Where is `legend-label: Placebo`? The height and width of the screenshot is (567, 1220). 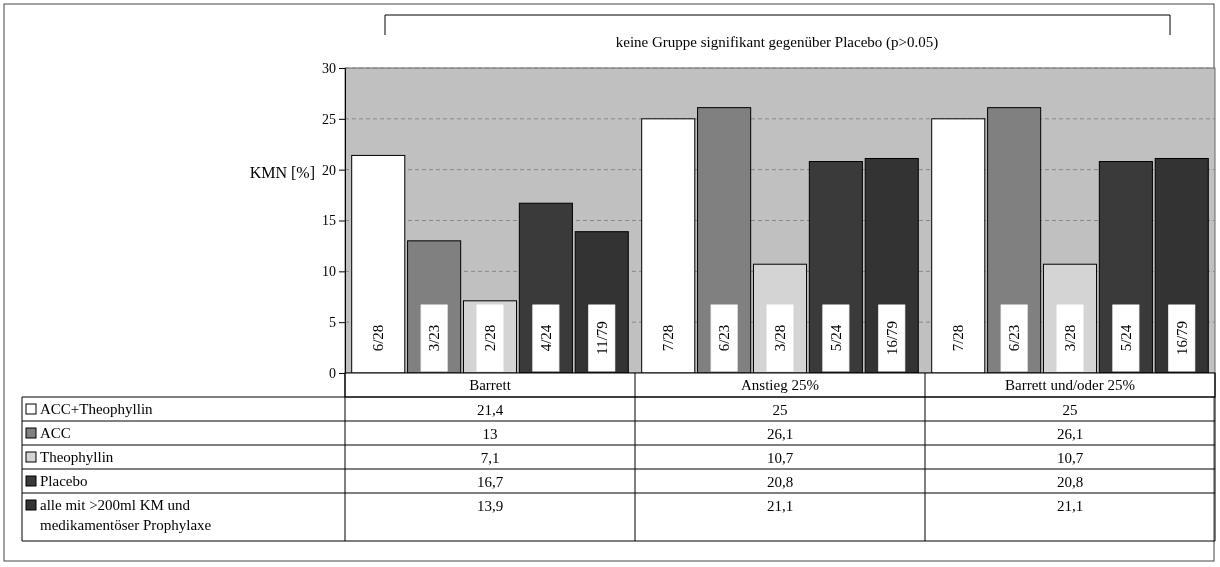
legend-label: Placebo is located at coordinates (64, 481).